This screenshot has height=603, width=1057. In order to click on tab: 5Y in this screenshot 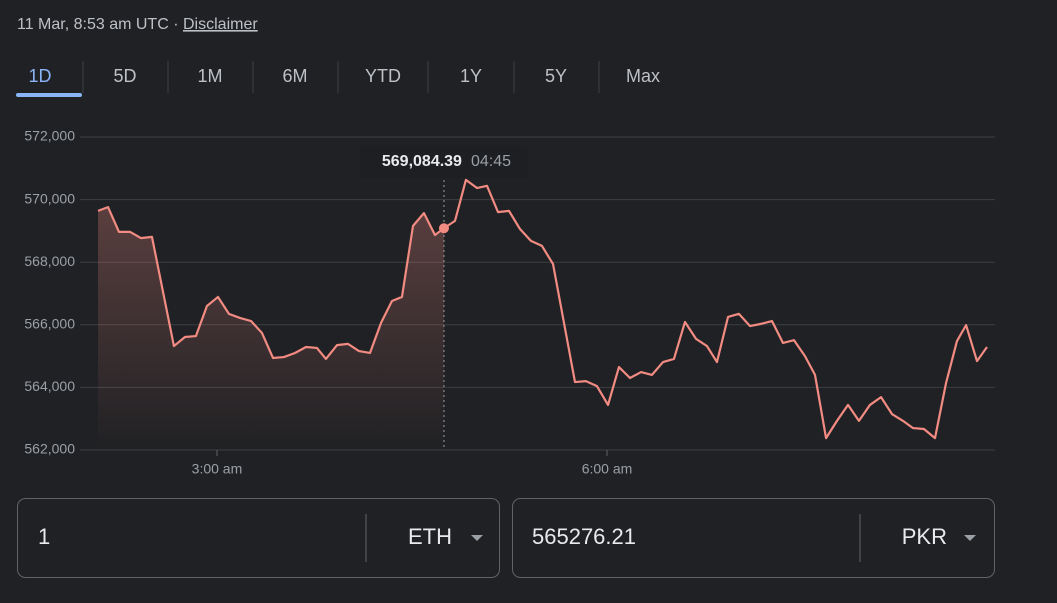, I will do `click(556, 76)`.